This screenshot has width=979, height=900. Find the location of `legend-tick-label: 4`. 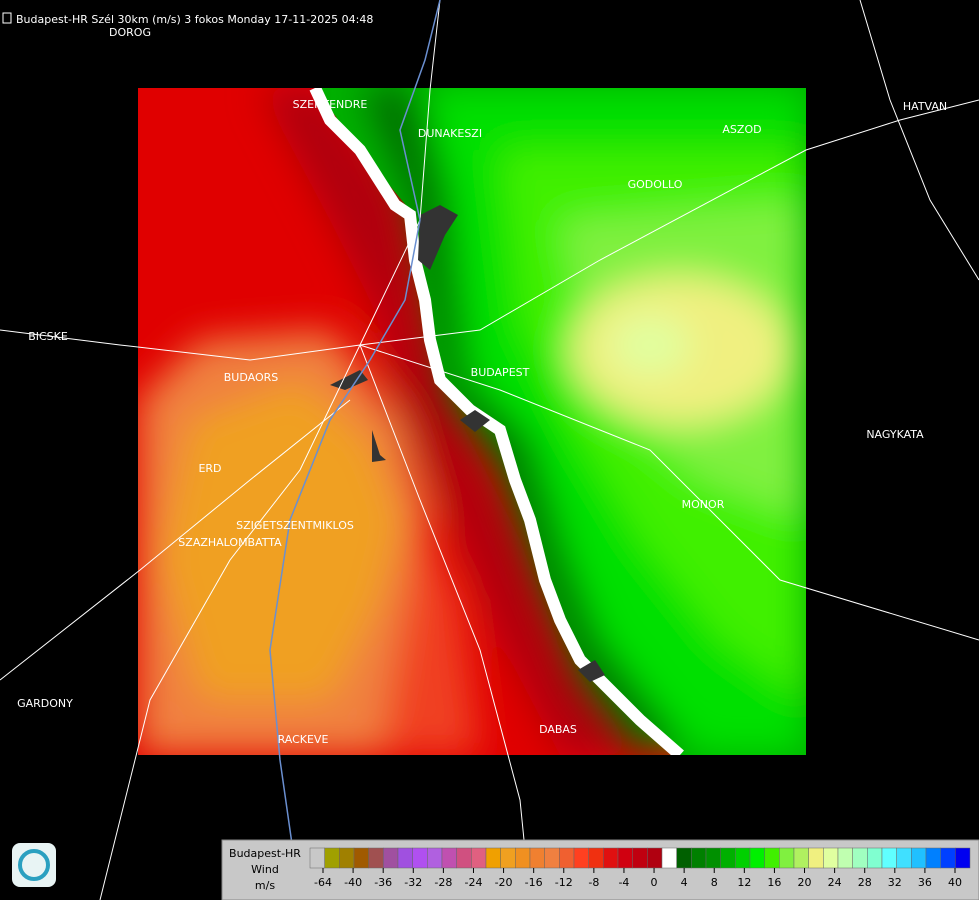

legend-tick-label: 4 is located at coordinates (684, 882).